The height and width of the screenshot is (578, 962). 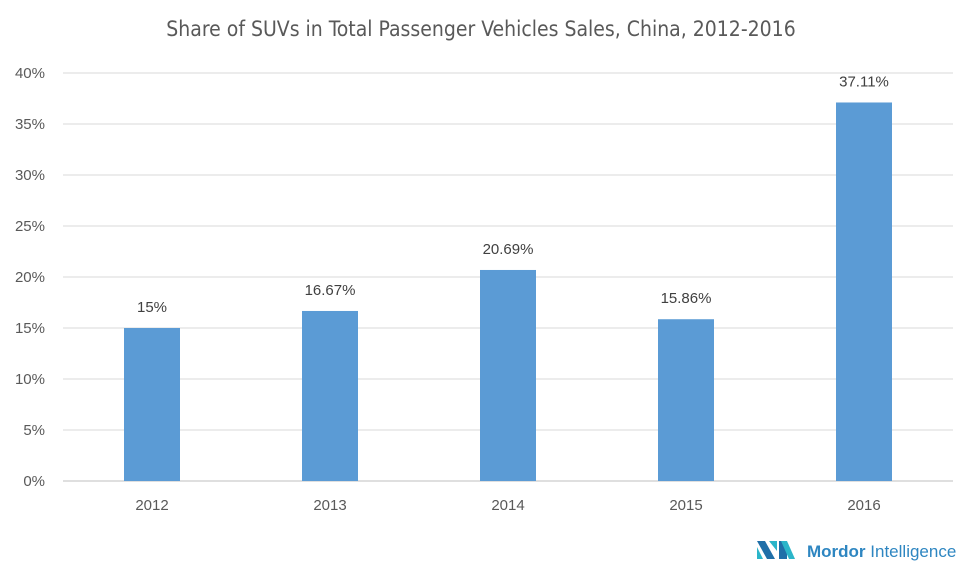 I want to click on y-tick-label: 5%, so click(x=34, y=430).